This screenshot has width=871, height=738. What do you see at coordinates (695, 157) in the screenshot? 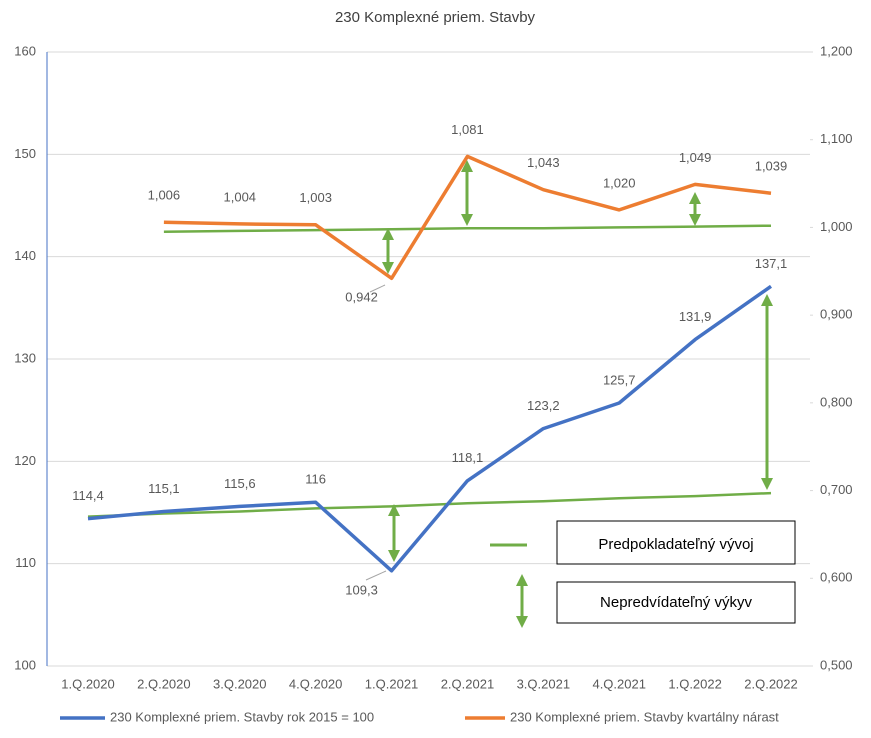
I see `data-label: 1,049` at bounding box center [695, 157].